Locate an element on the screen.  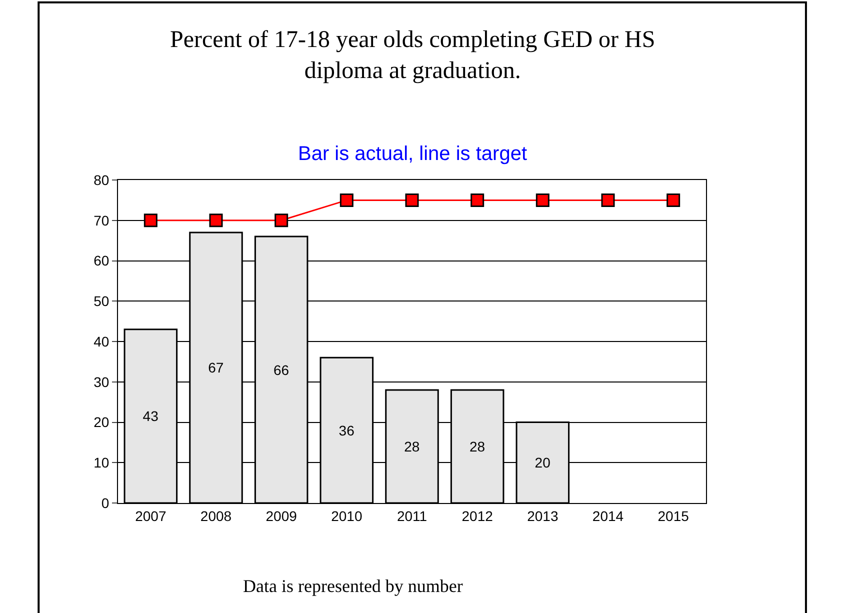
x-tick-label: 2009 is located at coordinates (282, 516).